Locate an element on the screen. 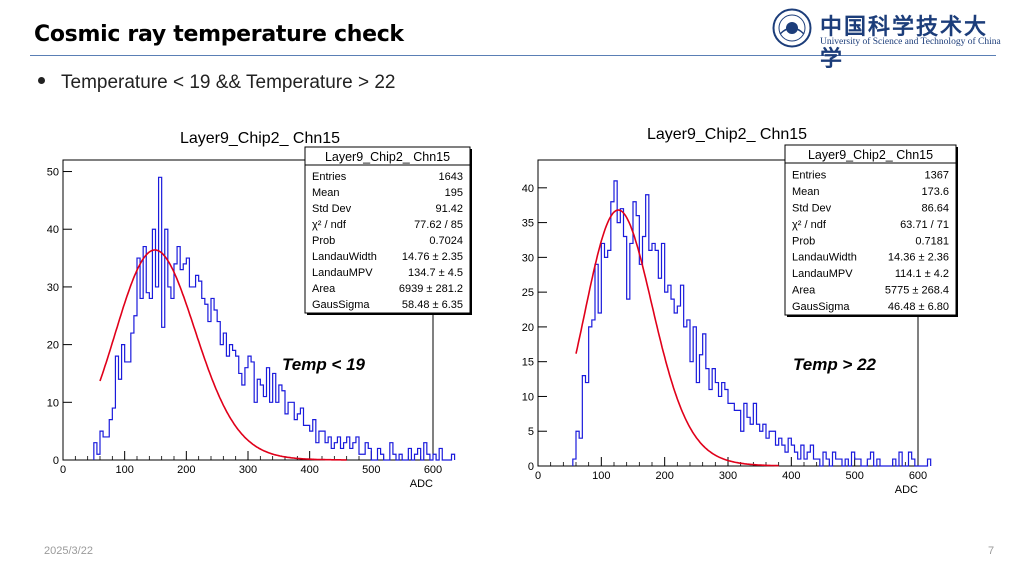 Image resolution: width=1024 pixels, height=576 pixels. stats-value: 14.36 ± 2.36 is located at coordinates (918, 258).